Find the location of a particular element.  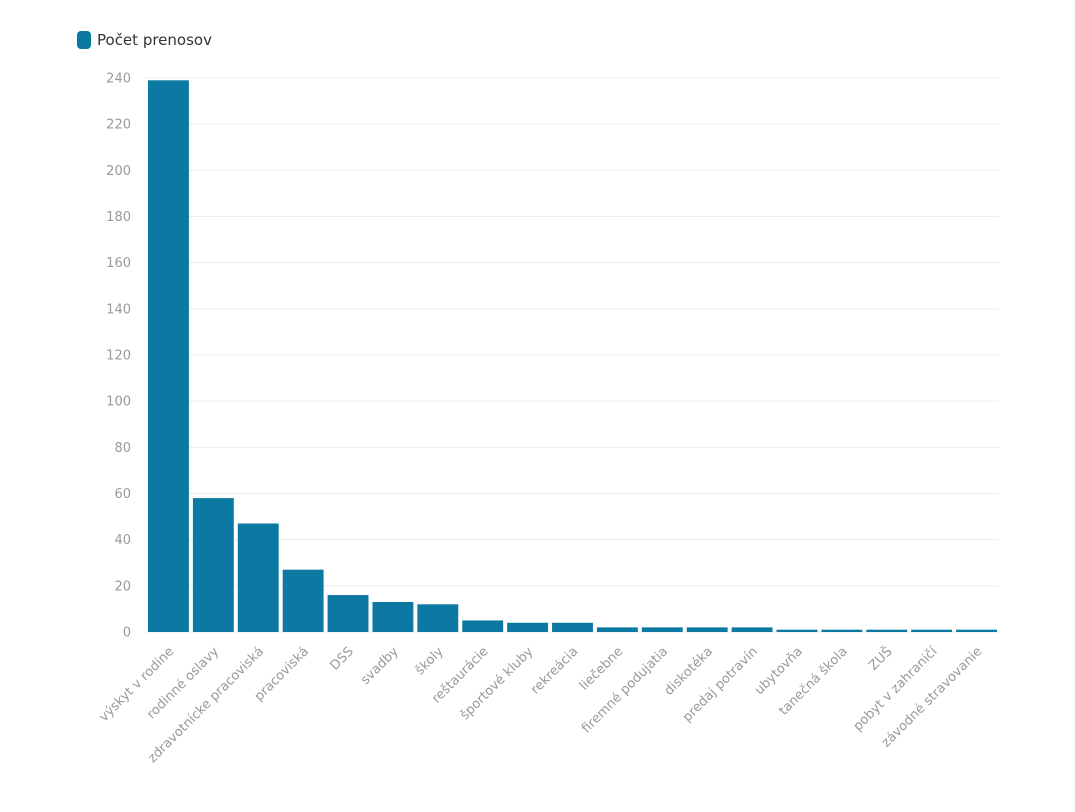

y-tick-label: 100 is located at coordinates (118, 402).